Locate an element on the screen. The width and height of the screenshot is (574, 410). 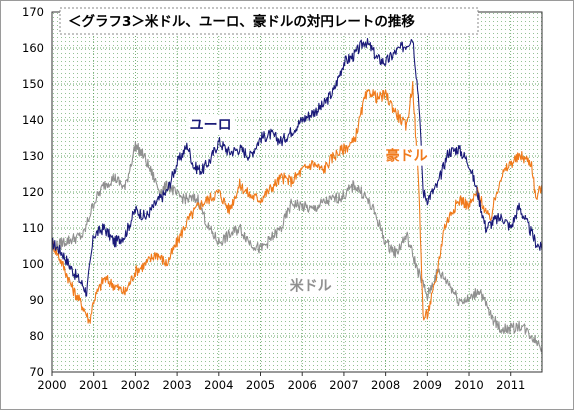
x-tick-label: 2010 is located at coordinates (468, 385).